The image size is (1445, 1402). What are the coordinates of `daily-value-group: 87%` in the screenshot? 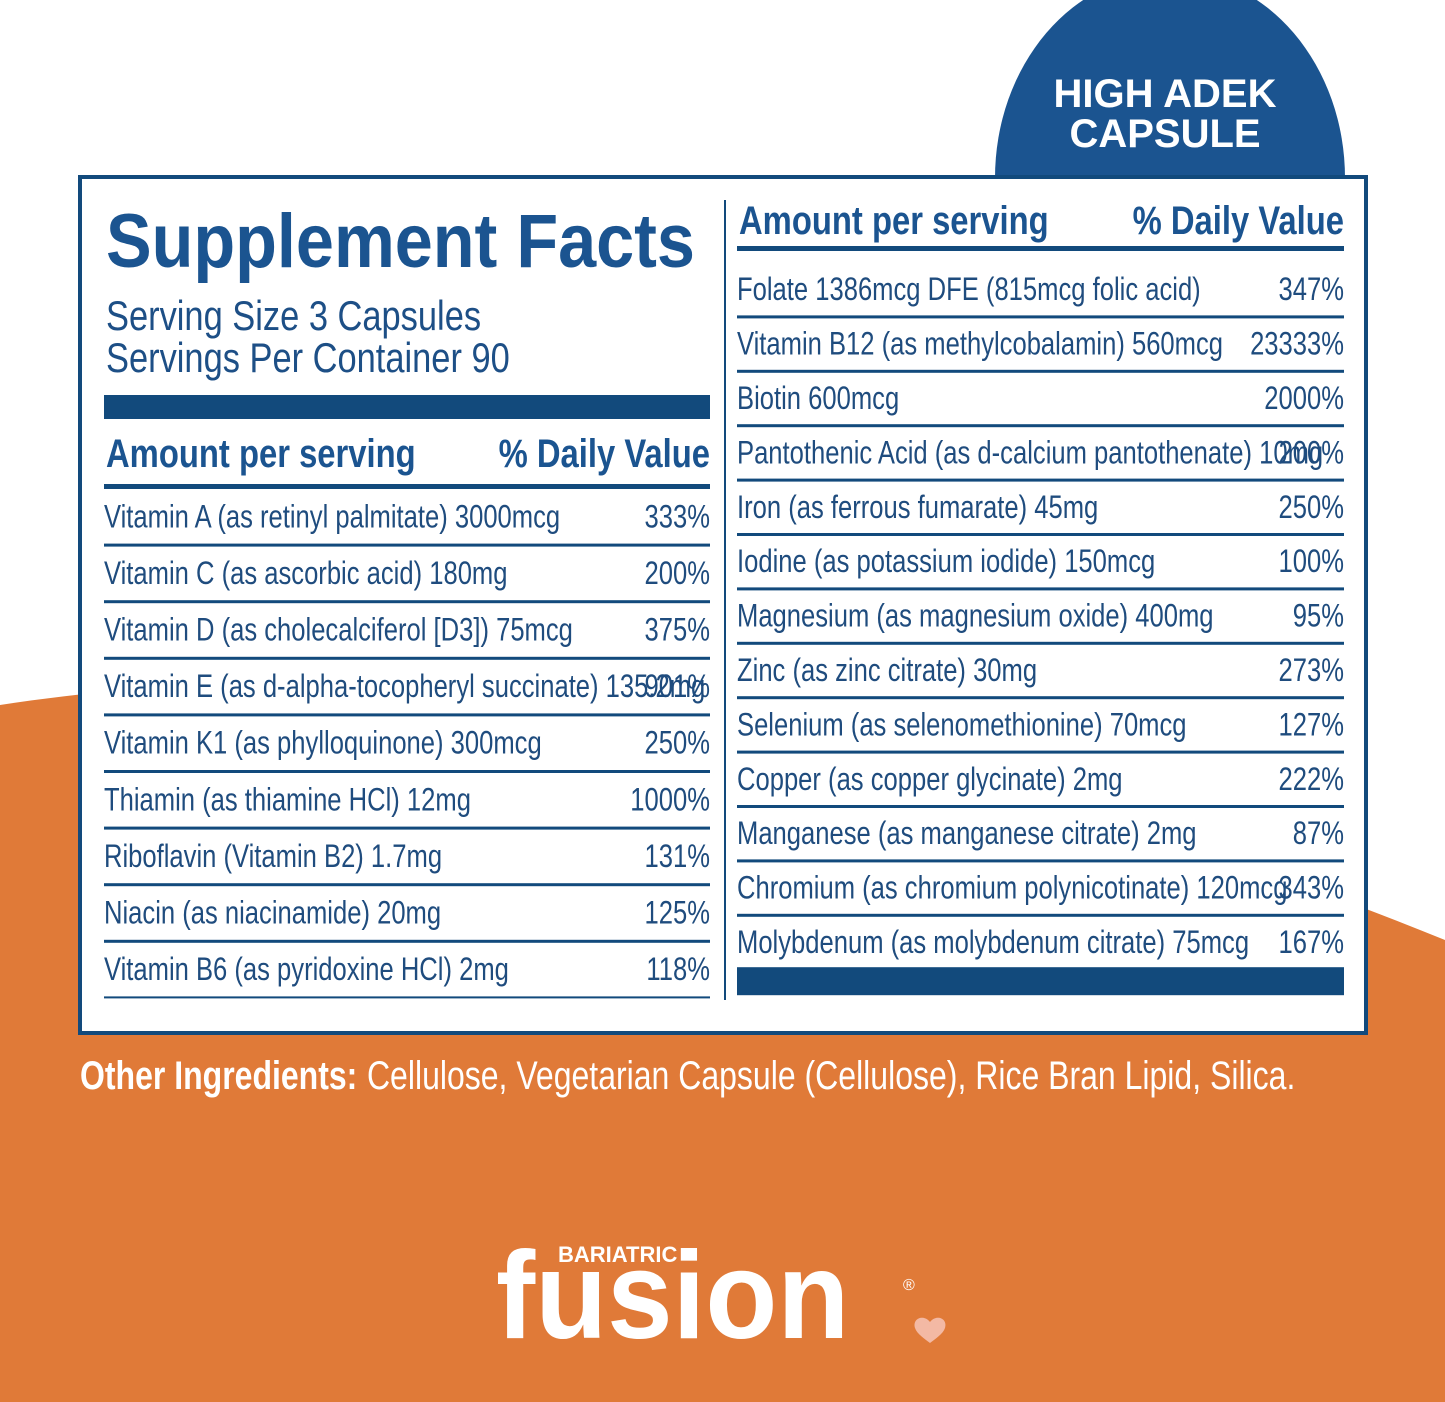 It's located at (1318, 834).